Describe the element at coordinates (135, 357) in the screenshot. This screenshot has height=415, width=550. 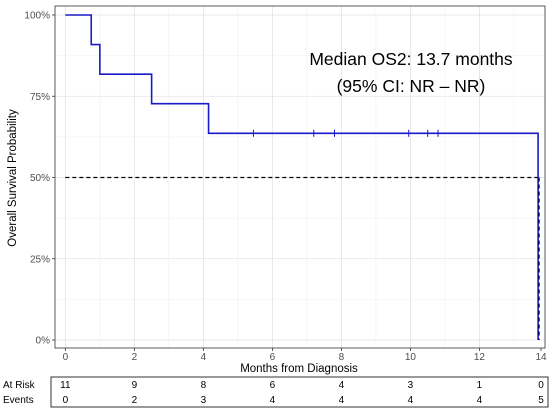
I see `x-tick-label: 2` at that location.